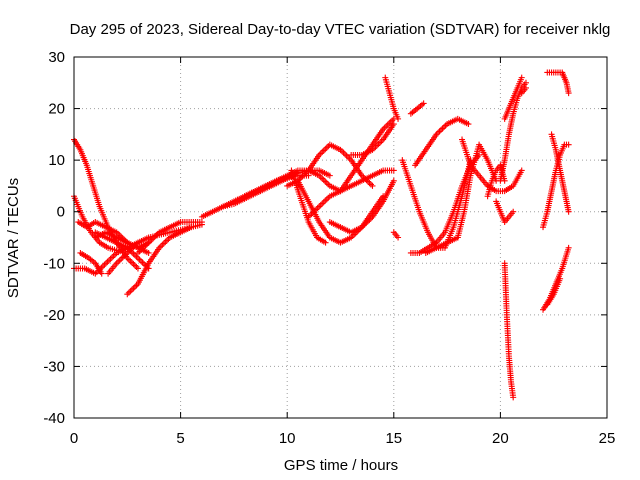  I want to click on y-tick-label: -10, so click(54, 263).